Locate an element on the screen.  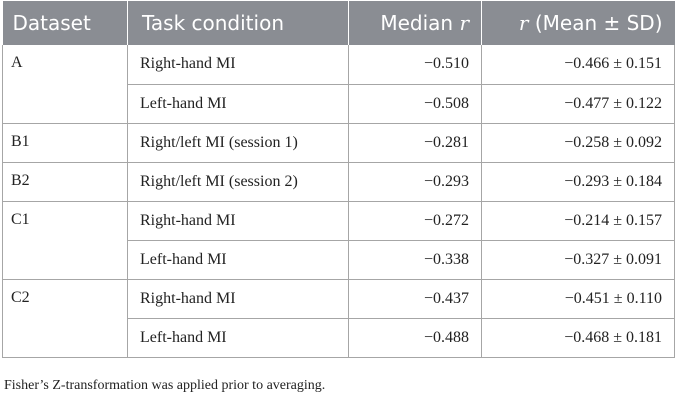
header-mean-sd: r (Mean ± SD) is located at coordinates (578, 23).